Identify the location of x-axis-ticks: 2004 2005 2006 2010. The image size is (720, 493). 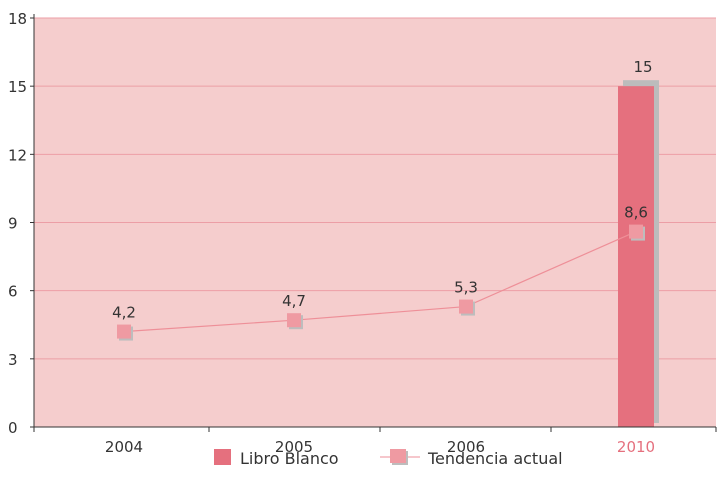
(375, 441).